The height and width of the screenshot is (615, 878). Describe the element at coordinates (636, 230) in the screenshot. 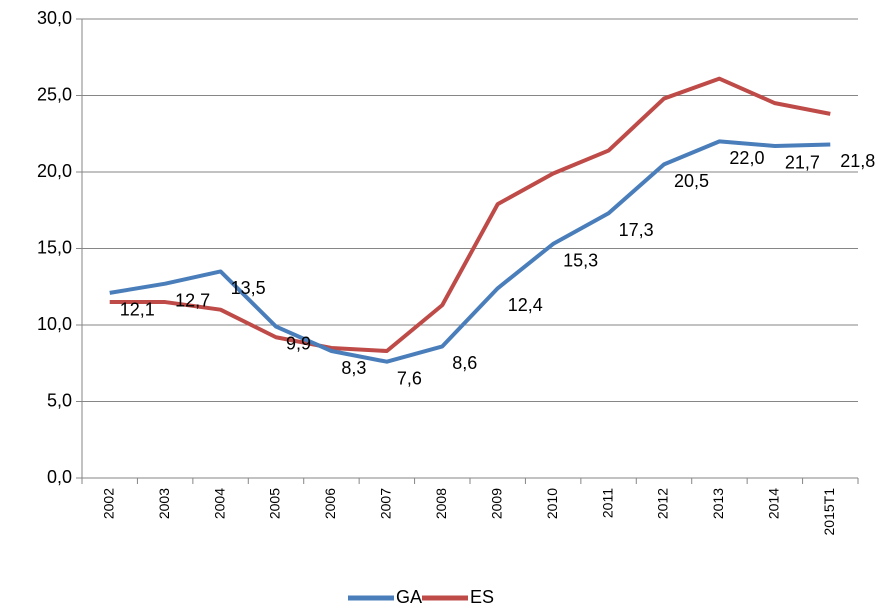

I see `data-label: 17,3` at that location.